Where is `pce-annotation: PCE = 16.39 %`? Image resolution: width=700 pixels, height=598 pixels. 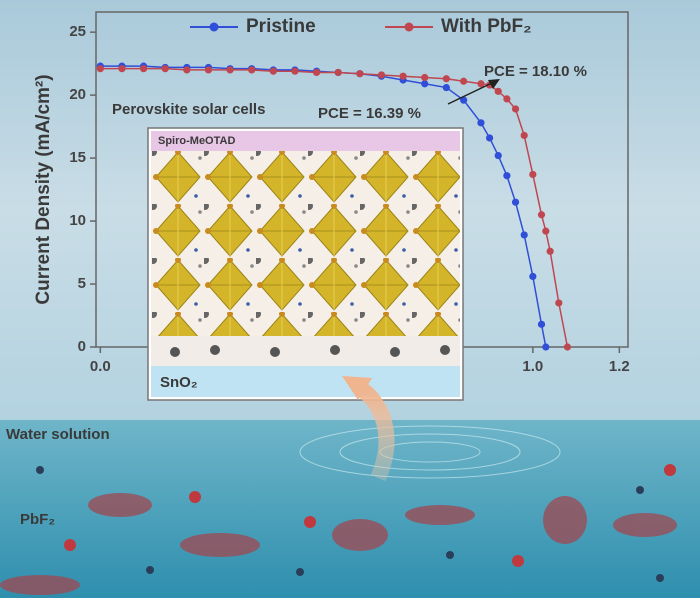
pce-annotation: PCE = 16.39 % is located at coordinates (369, 113).